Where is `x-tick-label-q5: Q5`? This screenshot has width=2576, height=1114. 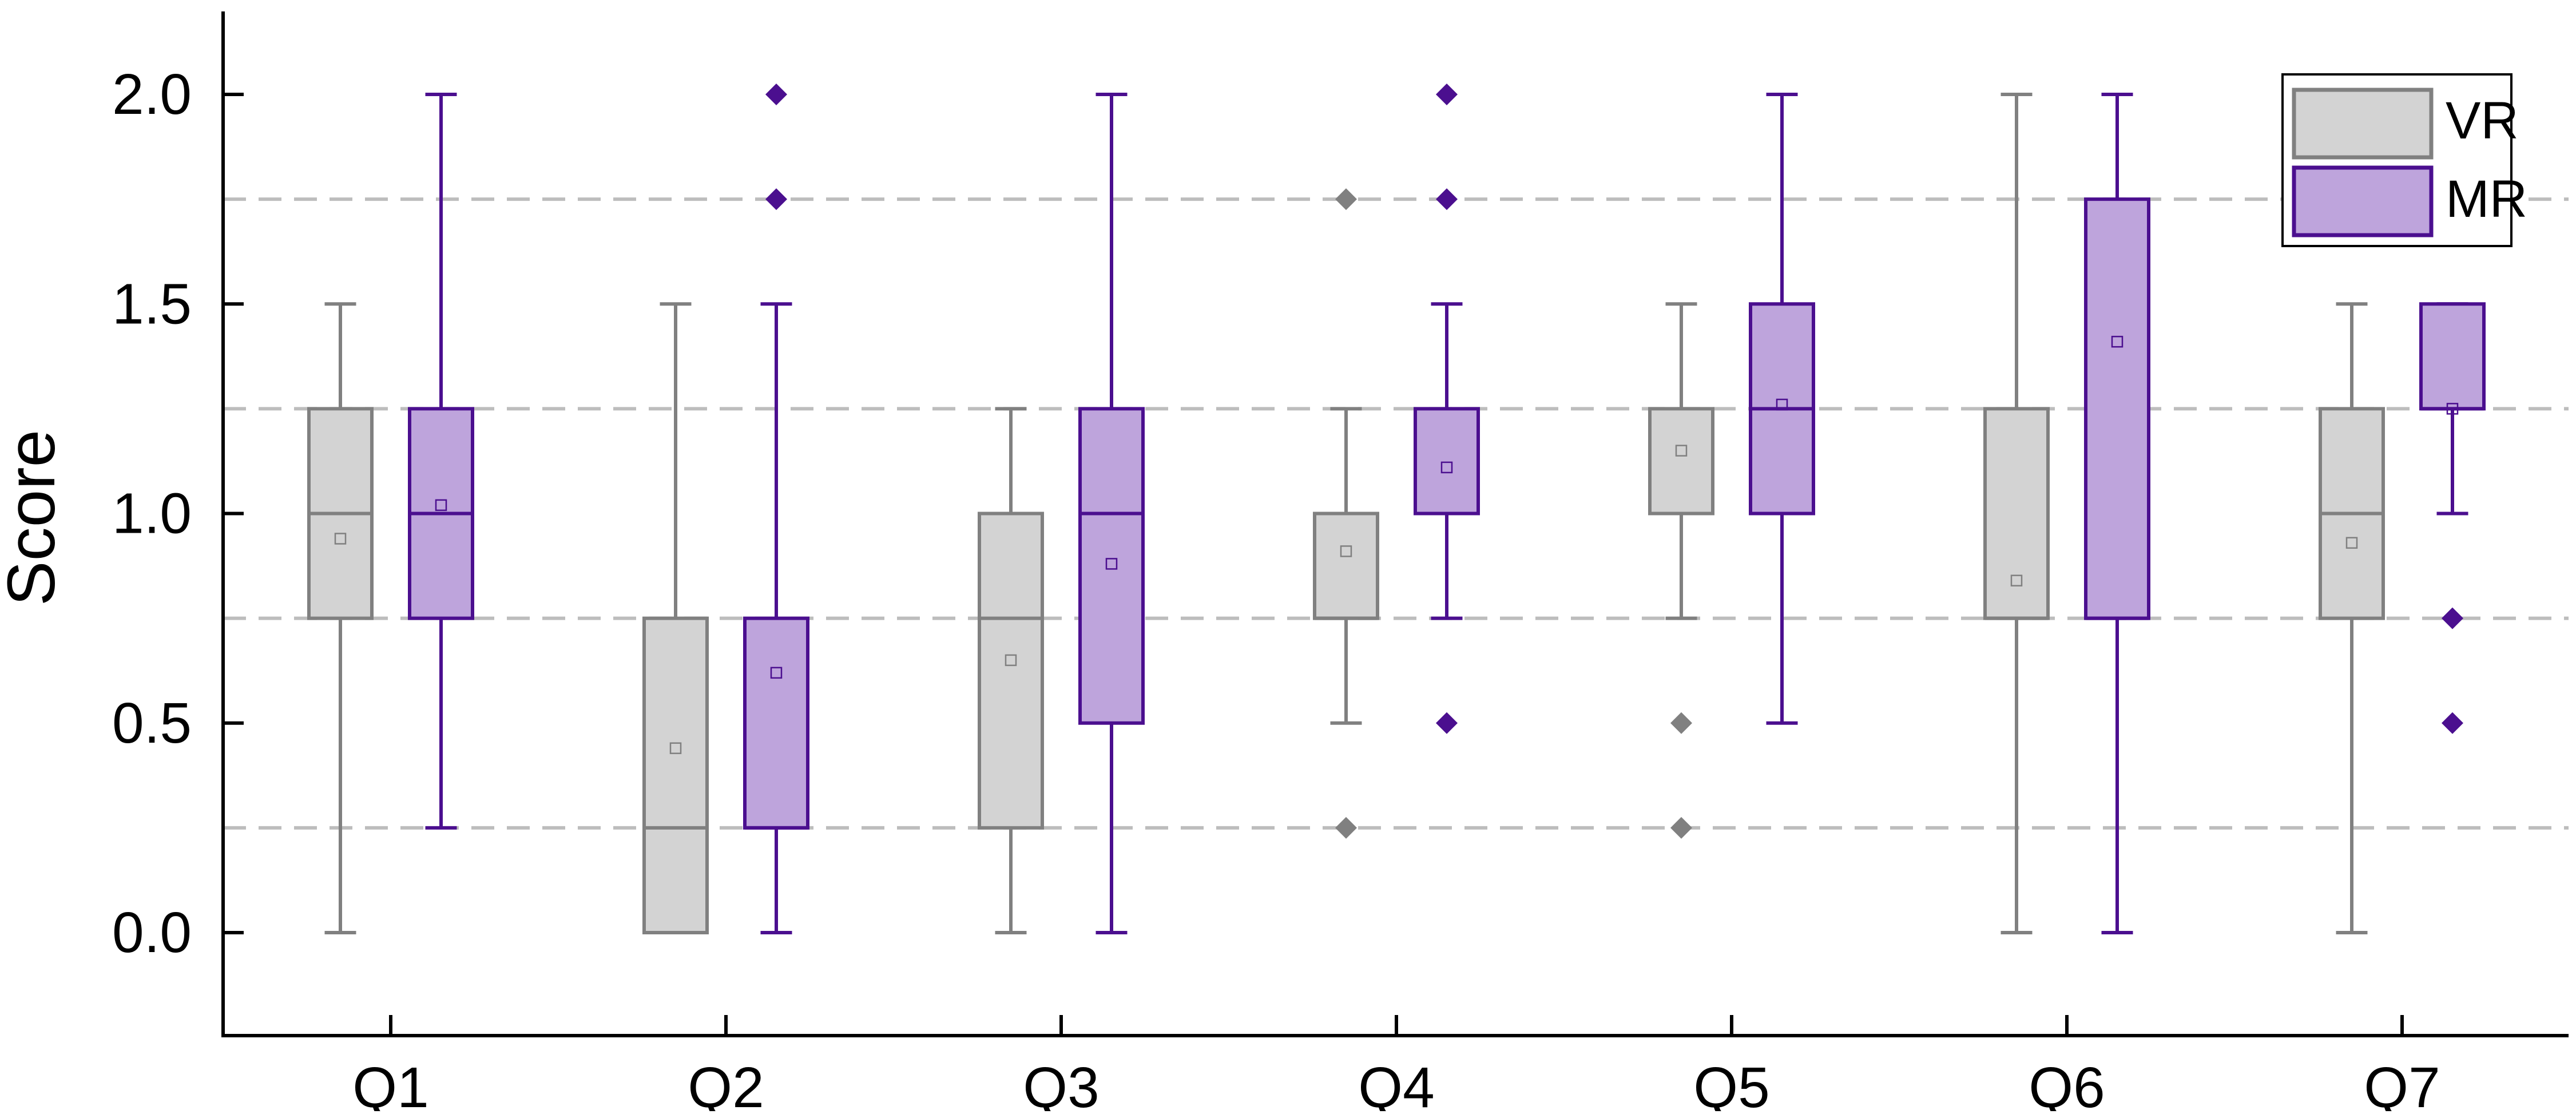 x-tick-label-q5: Q5 is located at coordinates (1731, 1083).